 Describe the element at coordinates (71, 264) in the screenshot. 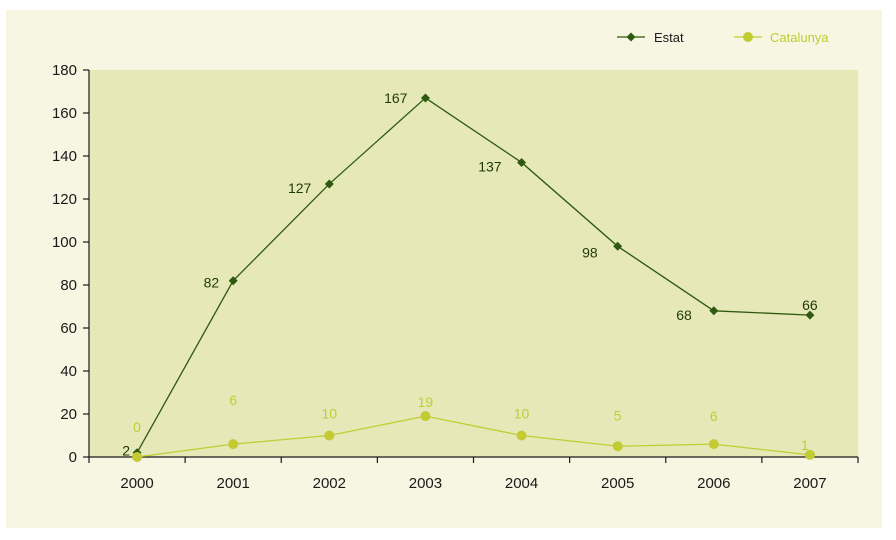

I see `y-axis: 0 20 40 60 80 100 120 140 160 180` at that location.